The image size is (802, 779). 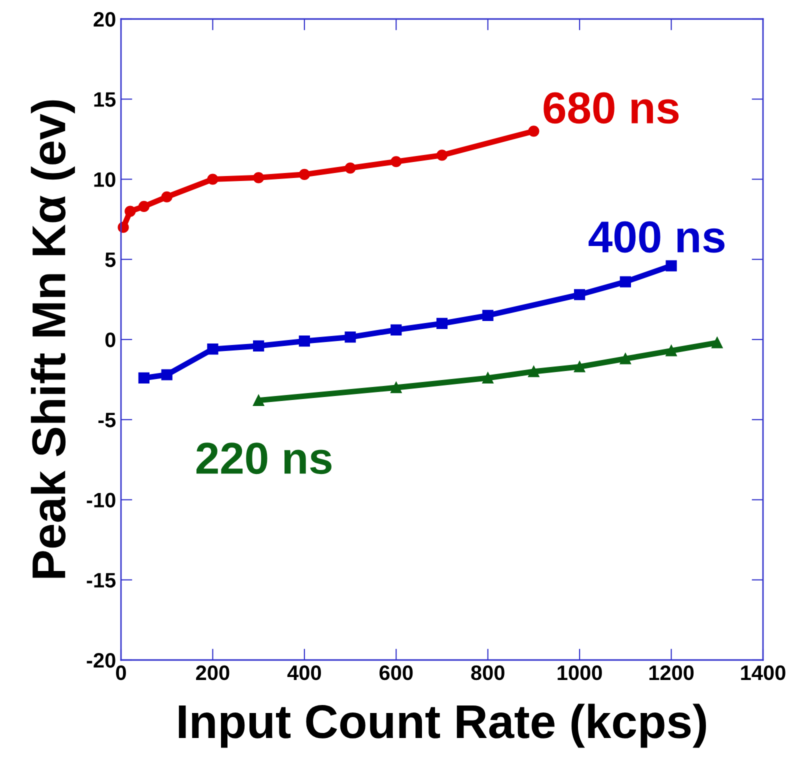 I want to click on y-tick-label: -15, so click(x=101, y=580).